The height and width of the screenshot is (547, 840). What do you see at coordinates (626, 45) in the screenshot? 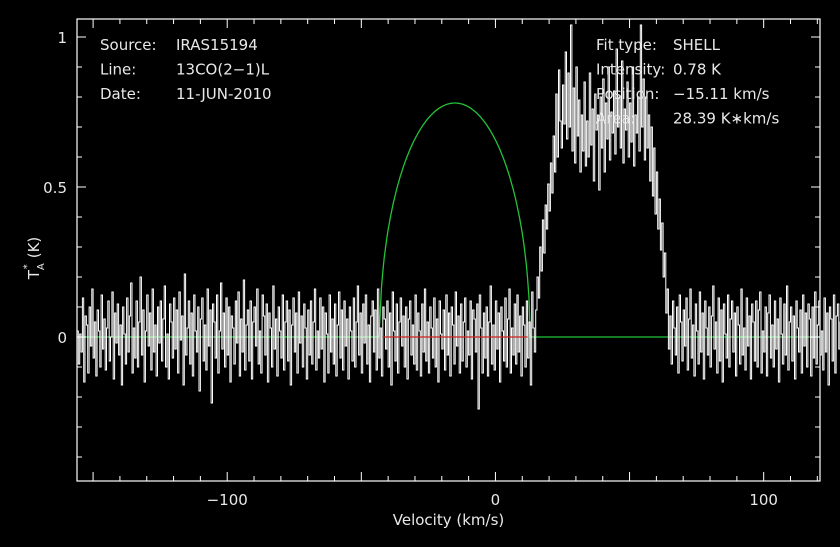
I see `info-right-key: Fit type:` at bounding box center [626, 45].